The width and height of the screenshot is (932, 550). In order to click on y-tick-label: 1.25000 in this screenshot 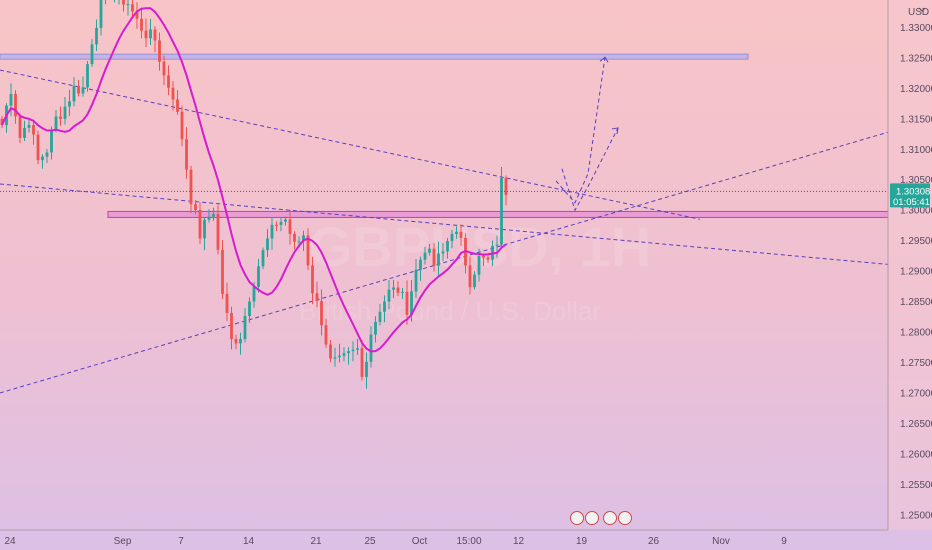, I will do `click(916, 515)`.